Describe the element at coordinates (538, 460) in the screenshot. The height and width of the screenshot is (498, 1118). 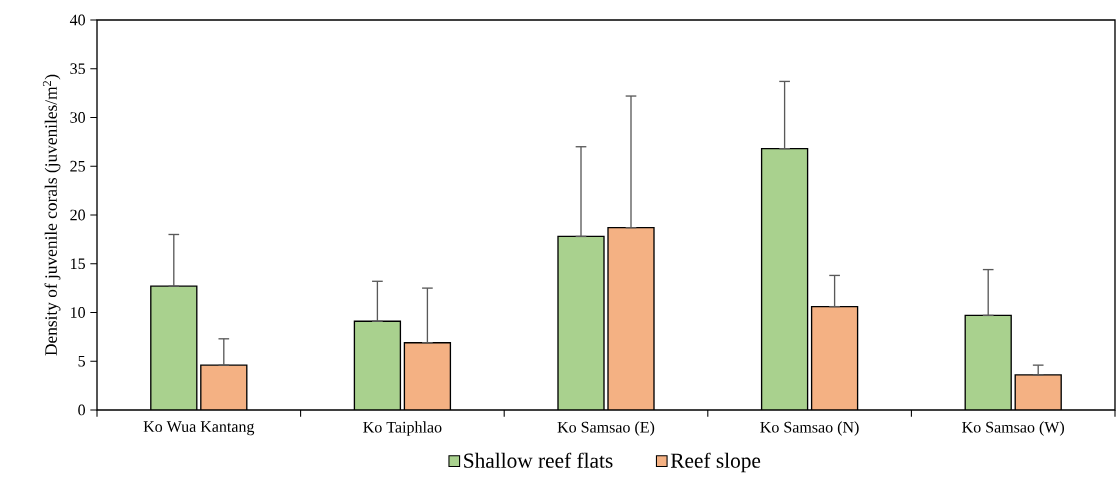
I see `legend-label: Shallow reef flats` at that location.